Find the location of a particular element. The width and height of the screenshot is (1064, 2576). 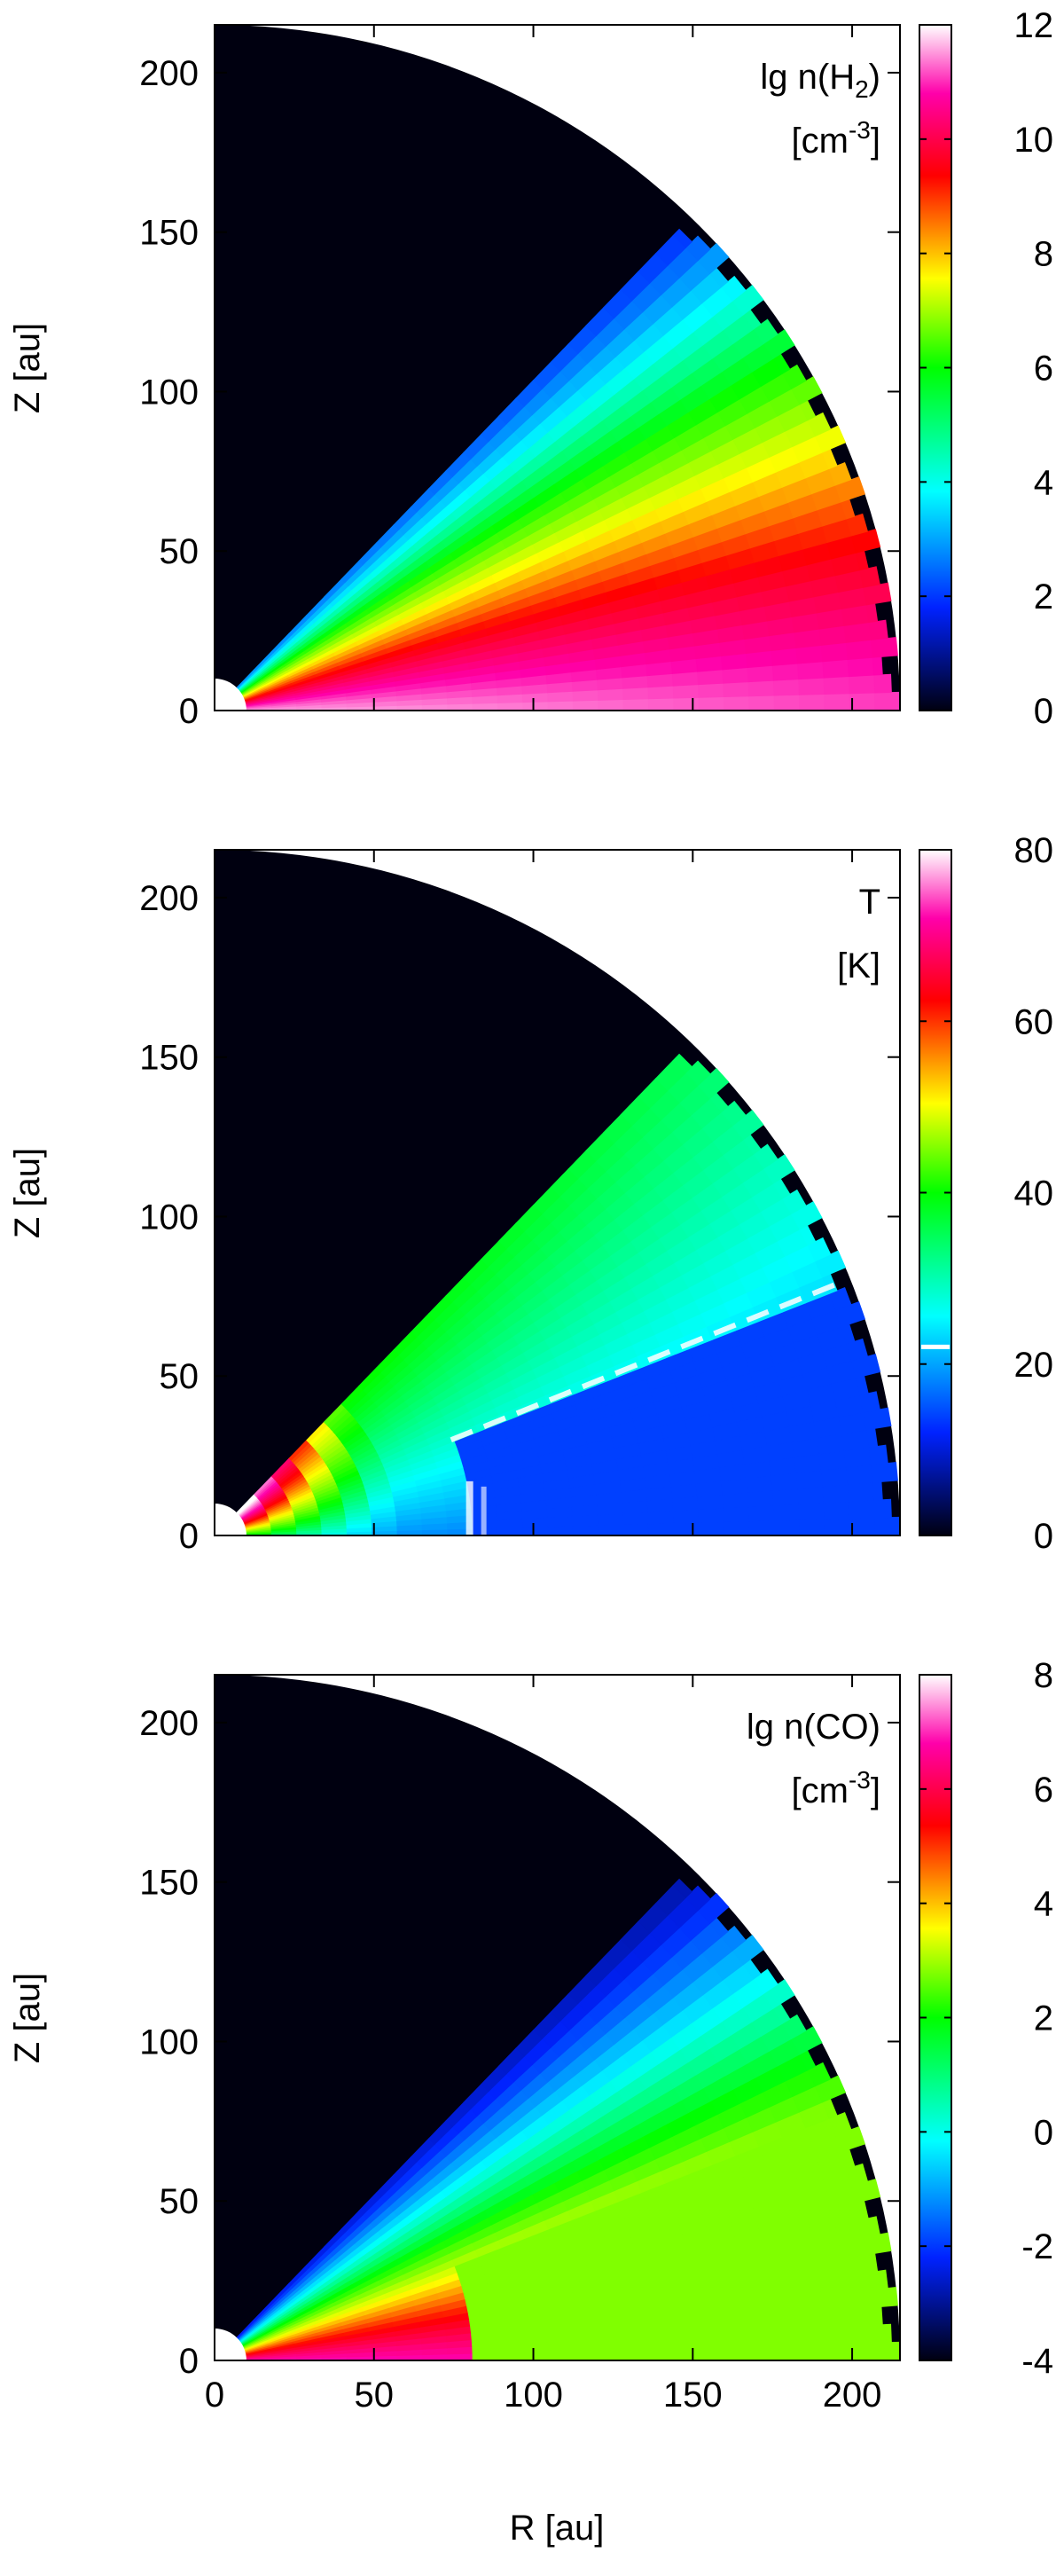

colorbar-tick-label: 4 is located at coordinates (1044, 1904).